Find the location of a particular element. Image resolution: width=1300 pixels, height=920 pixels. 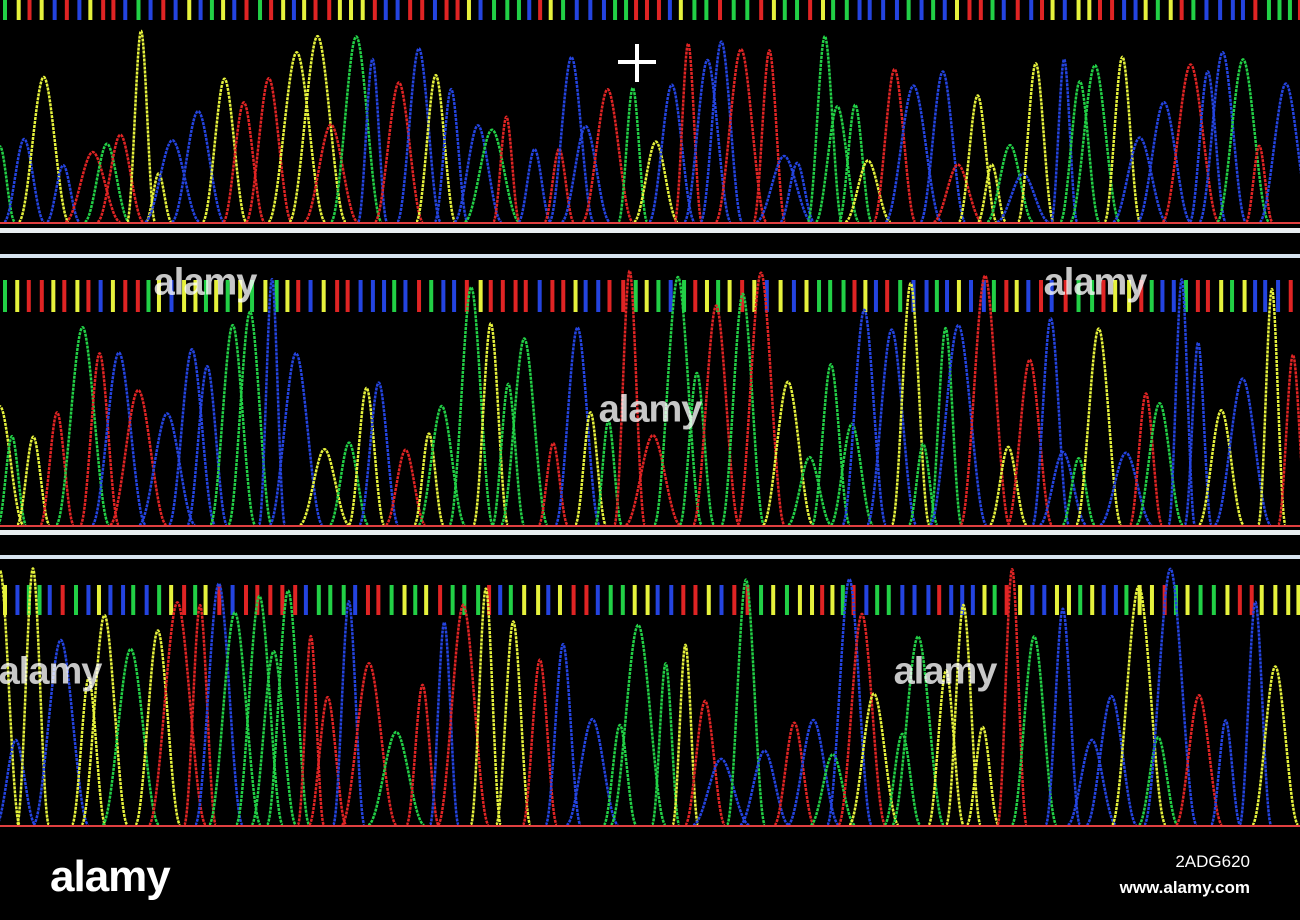

footer: alamy 2ADG620 www.alamy.com is located at coordinates (650, 875).